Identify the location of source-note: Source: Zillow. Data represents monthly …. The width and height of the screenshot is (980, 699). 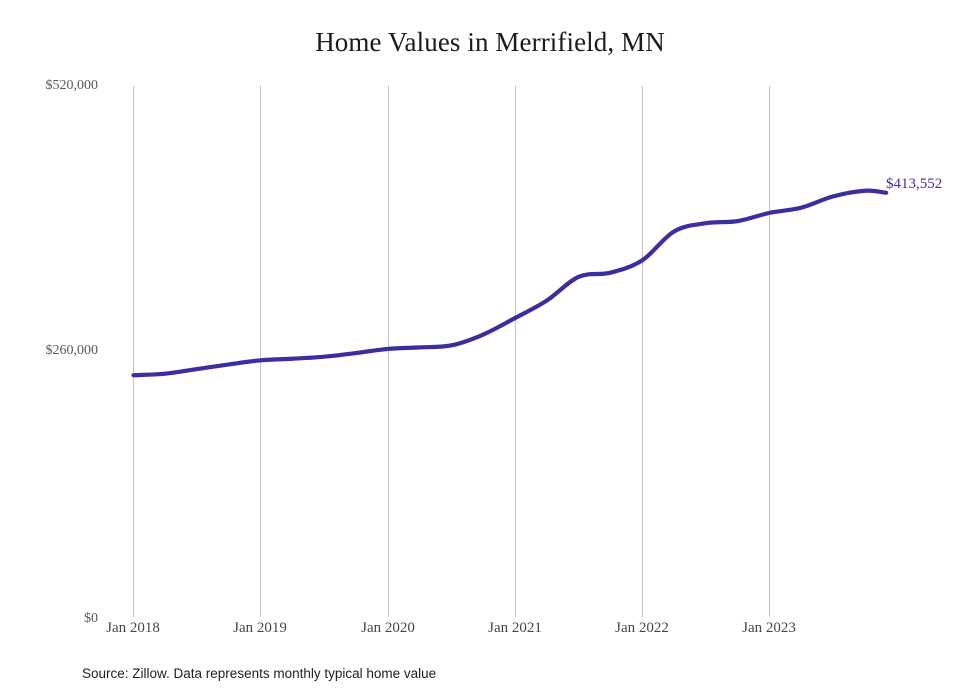
(259, 673).